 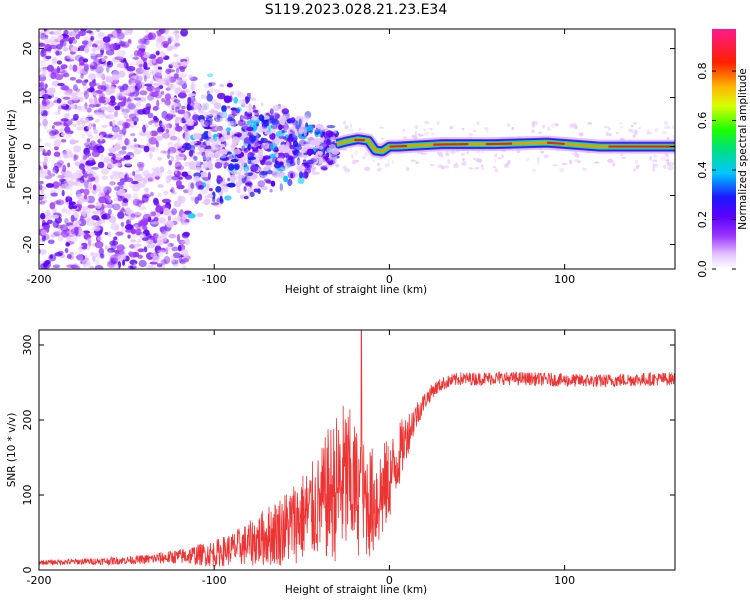 What do you see at coordinates (27, 98) in the screenshot?
I see `spectrogram-y-tick-label: 10` at bounding box center [27, 98].